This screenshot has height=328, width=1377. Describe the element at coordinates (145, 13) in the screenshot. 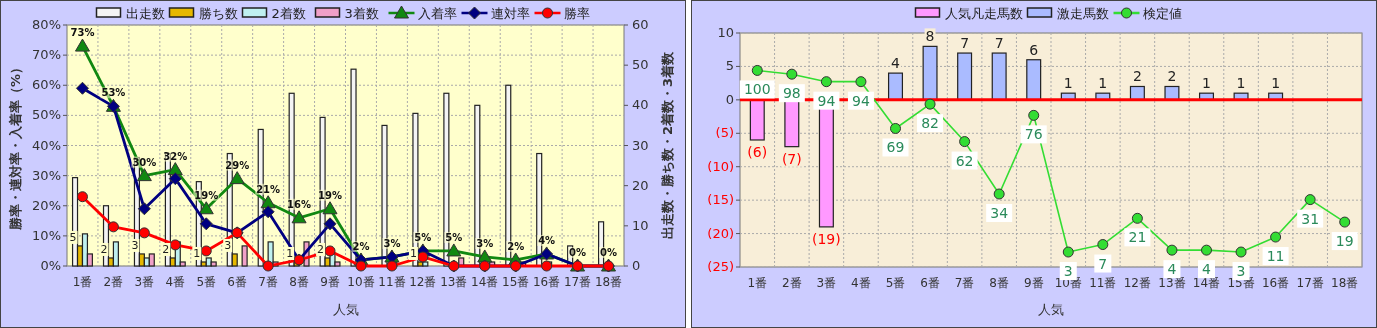

I see `legend-label: 出走数` at that location.